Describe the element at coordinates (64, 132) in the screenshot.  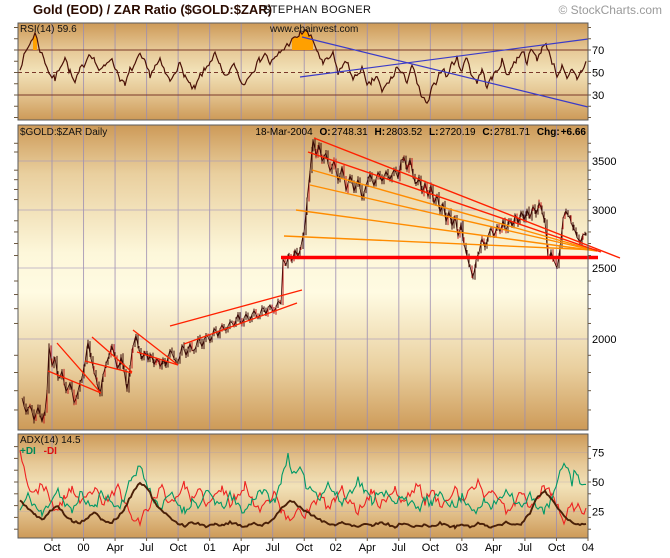
I see `symbol-label: $GOLD:$ZAR Daily` at that location.